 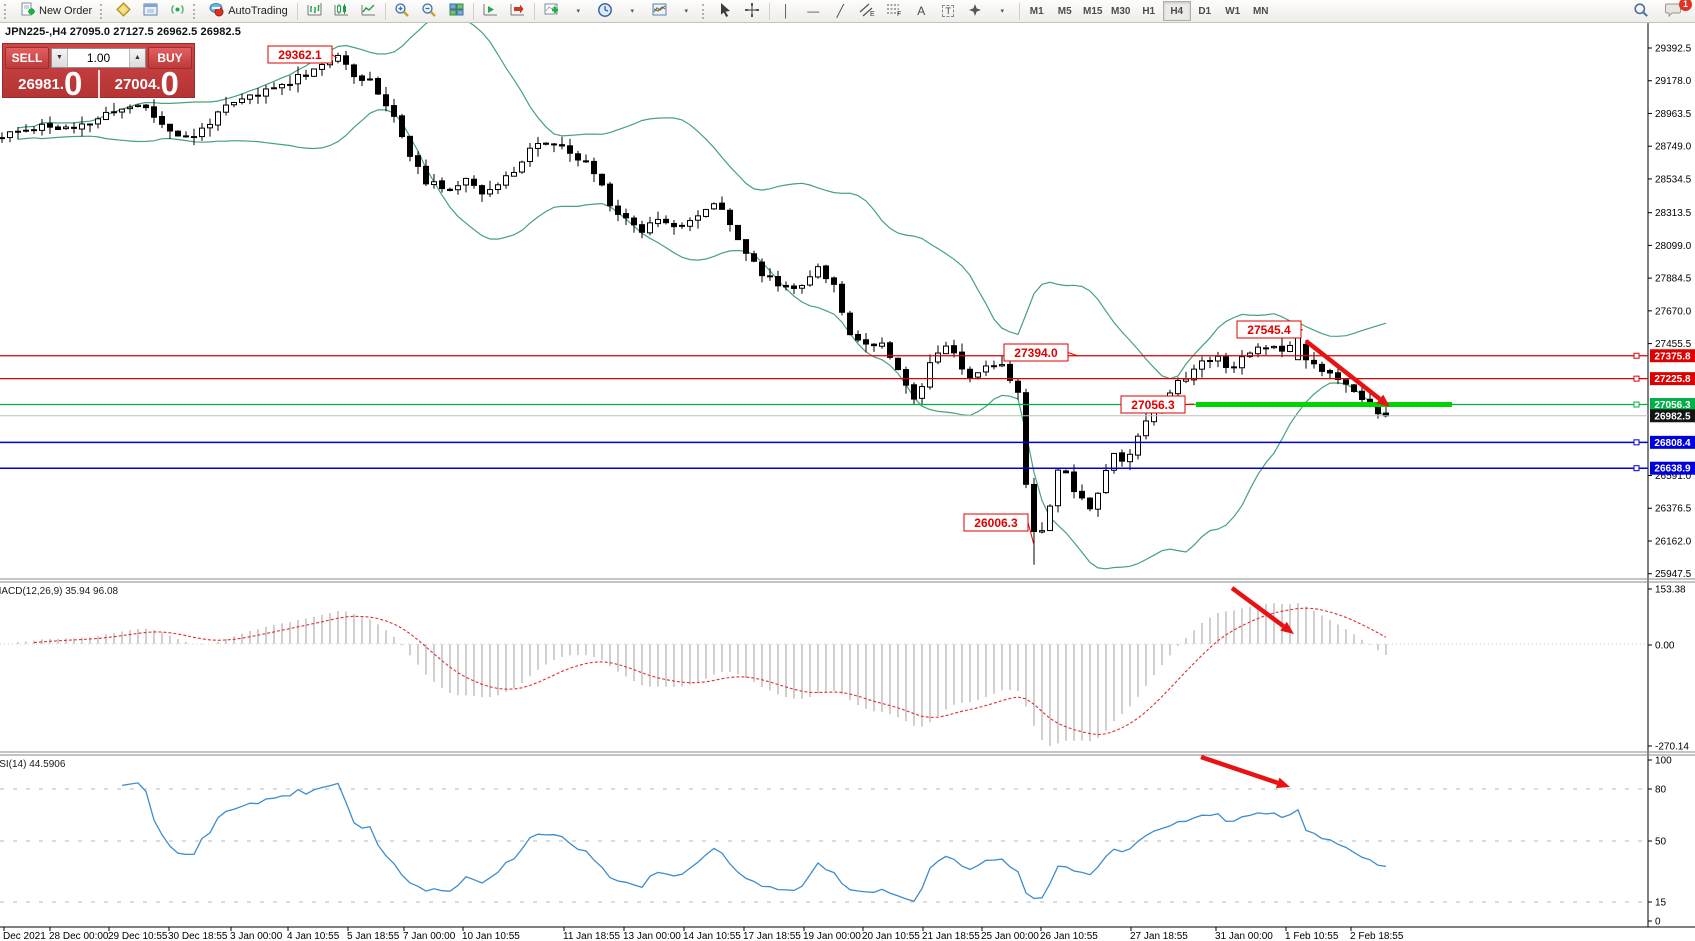 I want to click on trend-arrows, so click(x=1295, y=564).